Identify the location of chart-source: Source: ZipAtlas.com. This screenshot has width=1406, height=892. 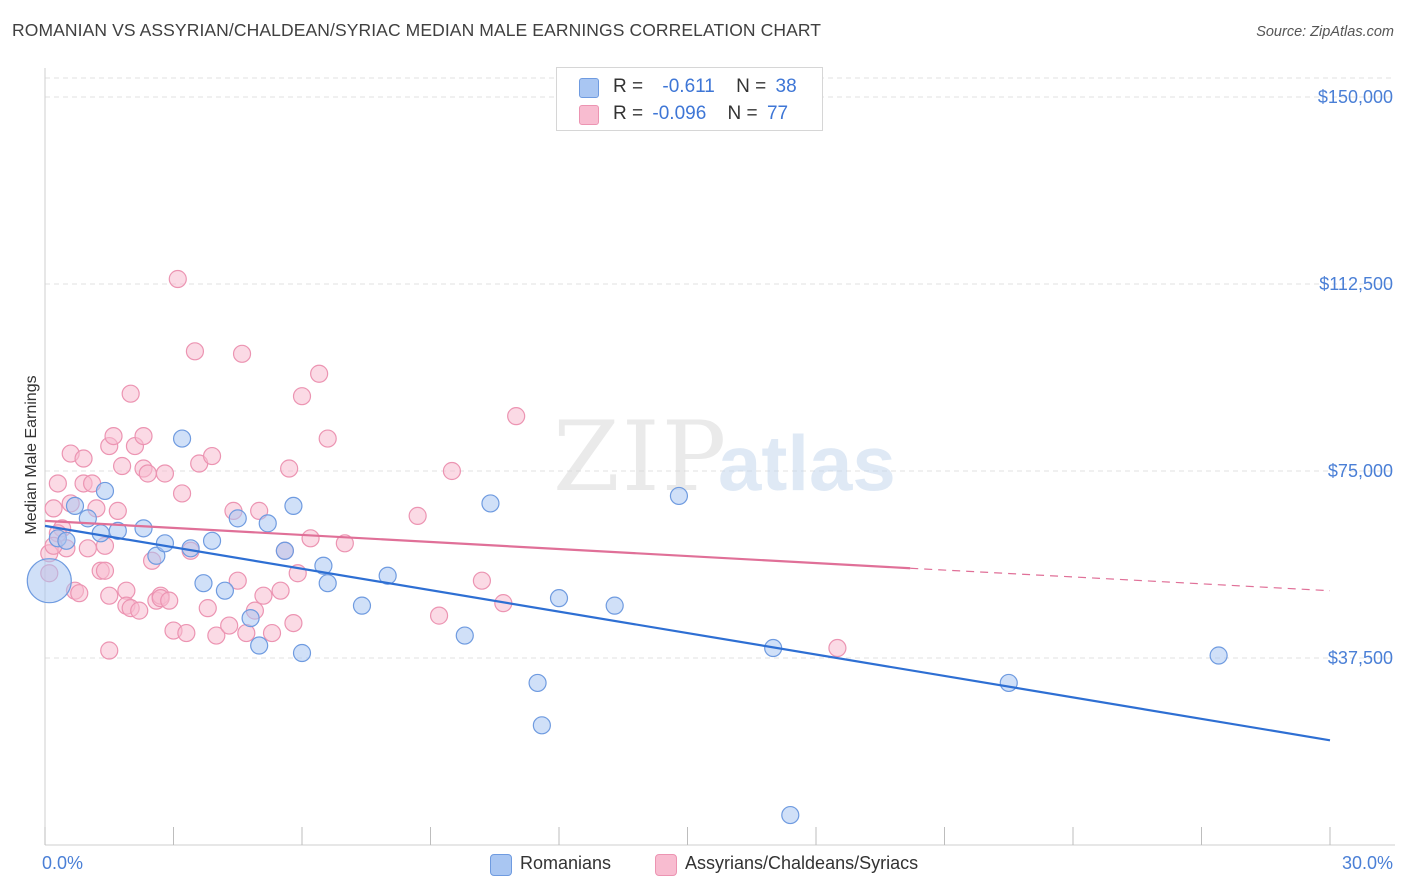
(1325, 32).